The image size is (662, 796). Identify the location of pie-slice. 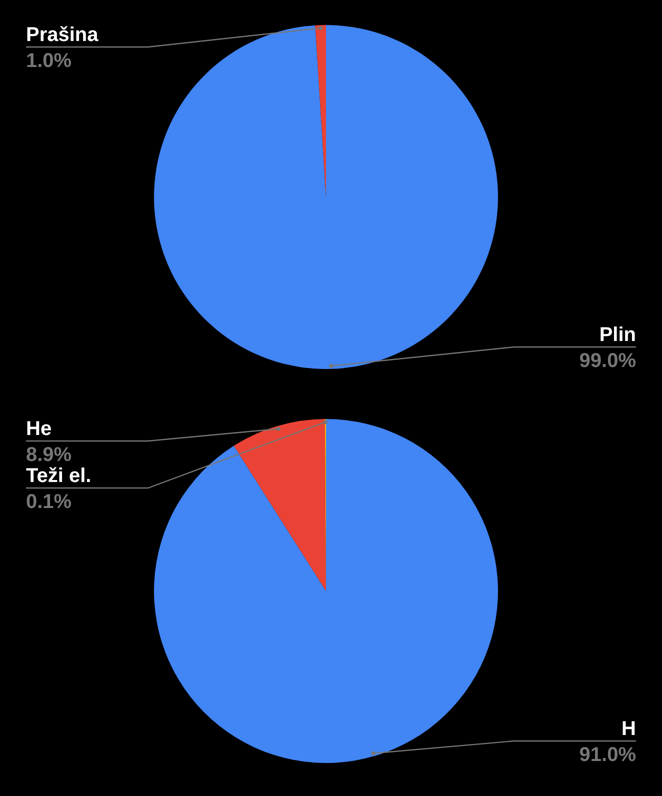
(280, 505).